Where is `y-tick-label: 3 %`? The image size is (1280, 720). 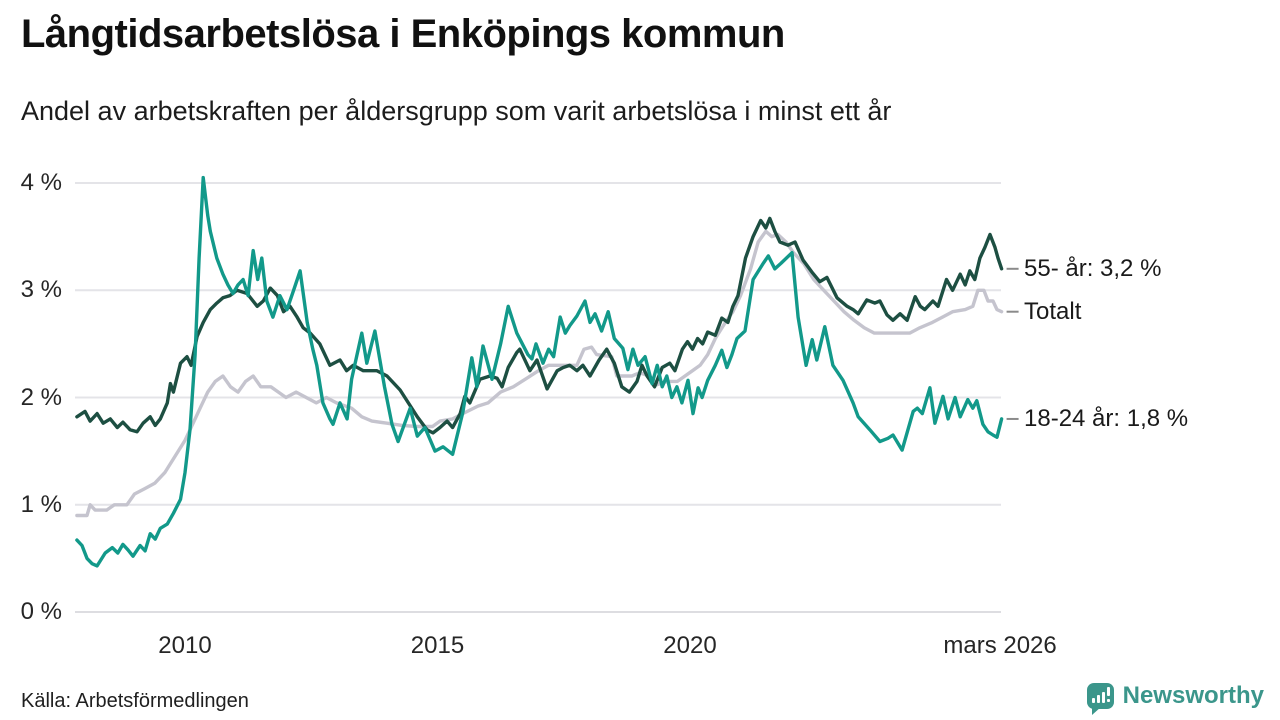 y-tick-label: 3 % is located at coordinates (41, 290).